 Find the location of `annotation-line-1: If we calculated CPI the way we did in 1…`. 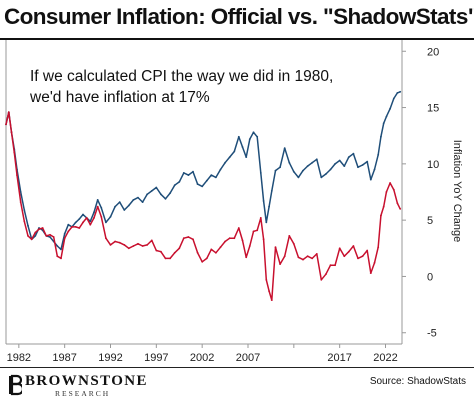

annotation-line-1: If we calculated CPI the way we did in 1… is located at coordinates (182, 76).